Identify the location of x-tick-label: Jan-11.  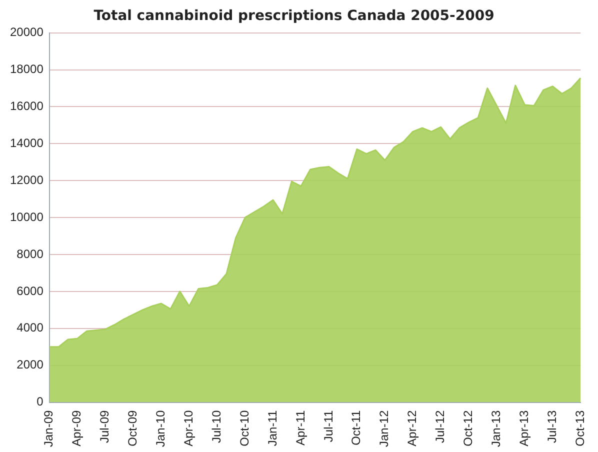
(272, 428).